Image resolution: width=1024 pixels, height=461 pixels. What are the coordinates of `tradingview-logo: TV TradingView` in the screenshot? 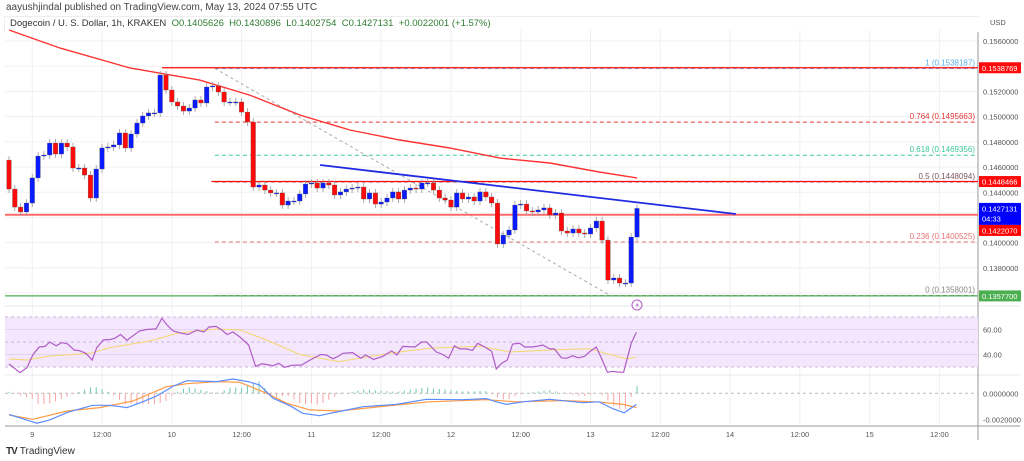 It's located at (40, 451).